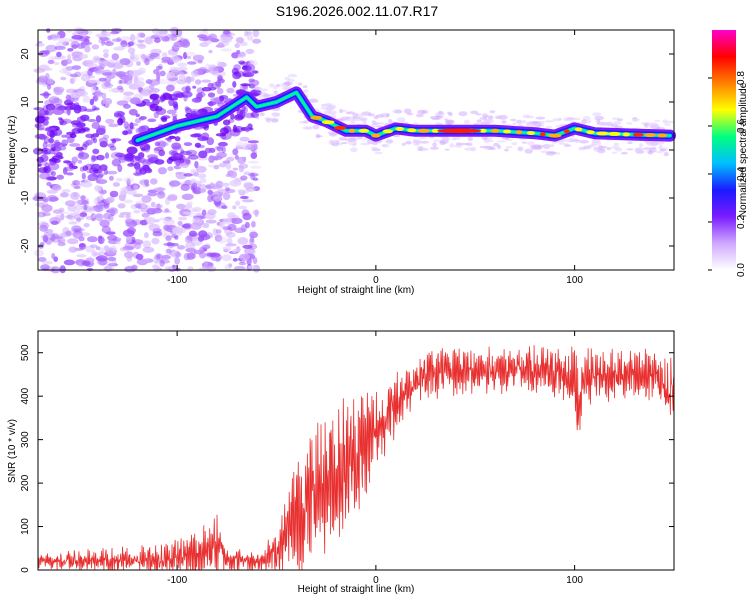 The height and width of the screenshot is (600, 750). What do you see at coordinates (25, 352) in the screenshot?
I see `snr-ytick-label: 500` at bounding box center [25, 352].